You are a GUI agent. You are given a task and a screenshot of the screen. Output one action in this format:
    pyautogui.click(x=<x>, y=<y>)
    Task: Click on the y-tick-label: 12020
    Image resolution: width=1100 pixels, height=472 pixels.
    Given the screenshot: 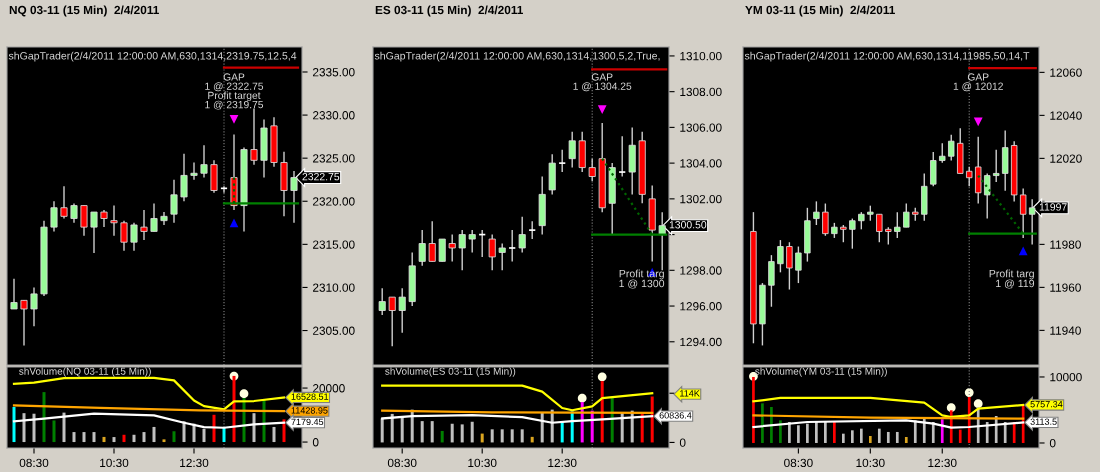 What is the action you would take?
    pyautogui.click(x=1066, y=158)
    